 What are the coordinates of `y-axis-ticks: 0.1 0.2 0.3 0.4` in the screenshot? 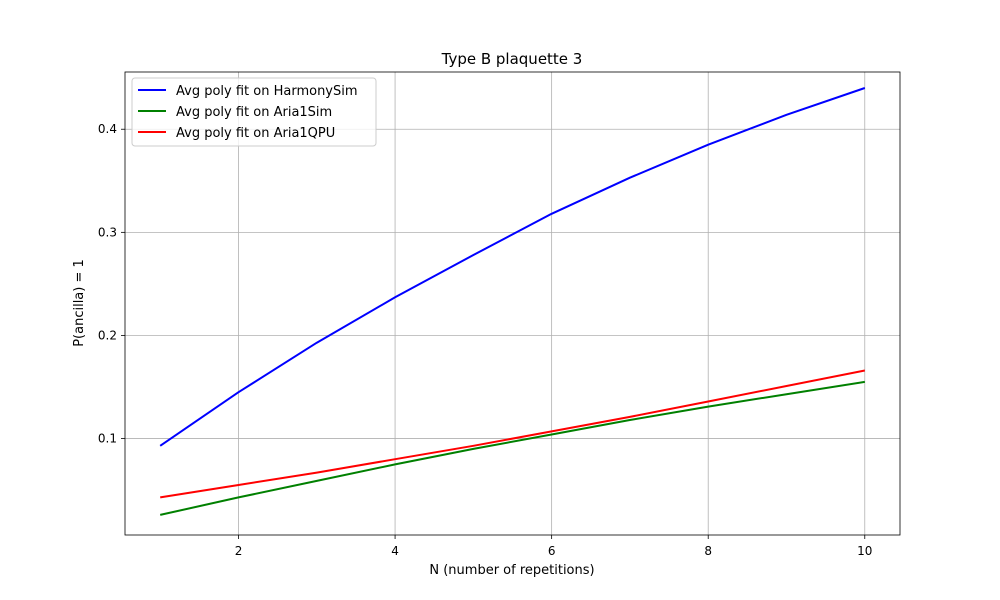 It's located at (111, 284).